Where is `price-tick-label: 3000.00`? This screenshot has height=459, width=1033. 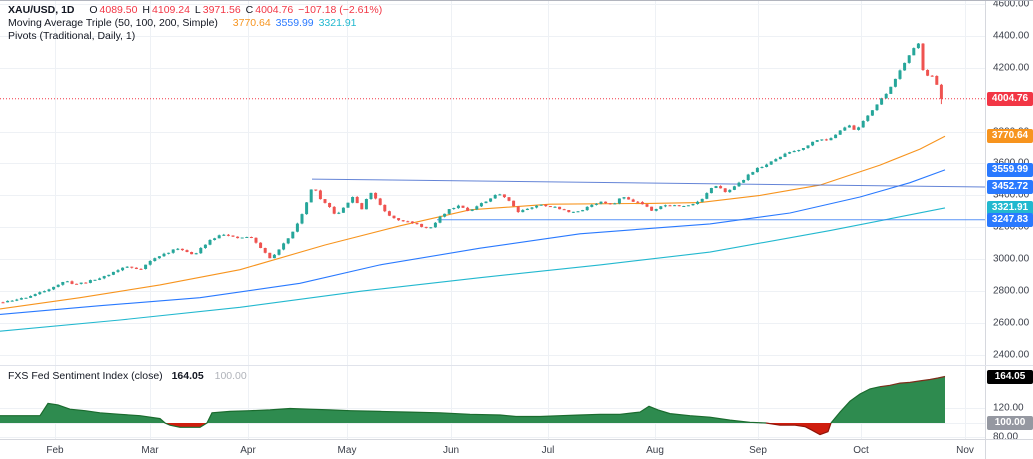 price-tick-label: 3000.00 is located at coordinates (1011, 259).